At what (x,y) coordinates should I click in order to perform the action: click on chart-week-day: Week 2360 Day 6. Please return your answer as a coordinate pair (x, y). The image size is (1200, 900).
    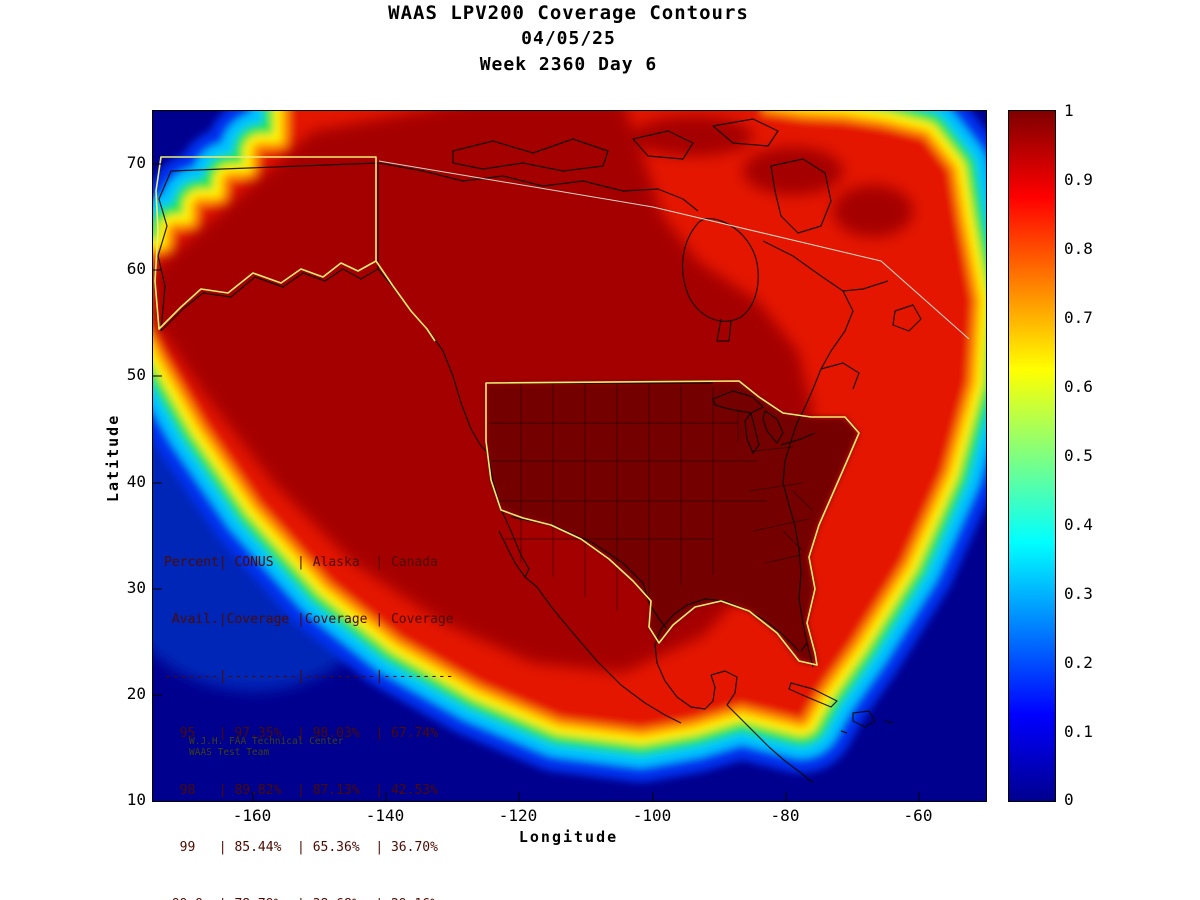
    Looking at the image, I should click on (568, 64).